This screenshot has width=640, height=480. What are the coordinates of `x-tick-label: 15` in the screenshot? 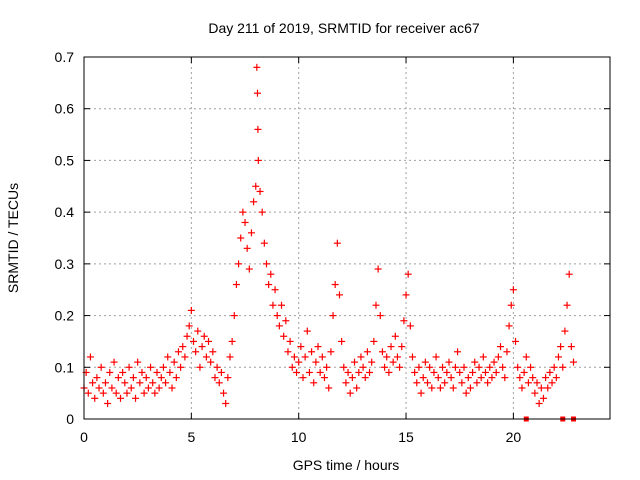 It's located at (406, 437).